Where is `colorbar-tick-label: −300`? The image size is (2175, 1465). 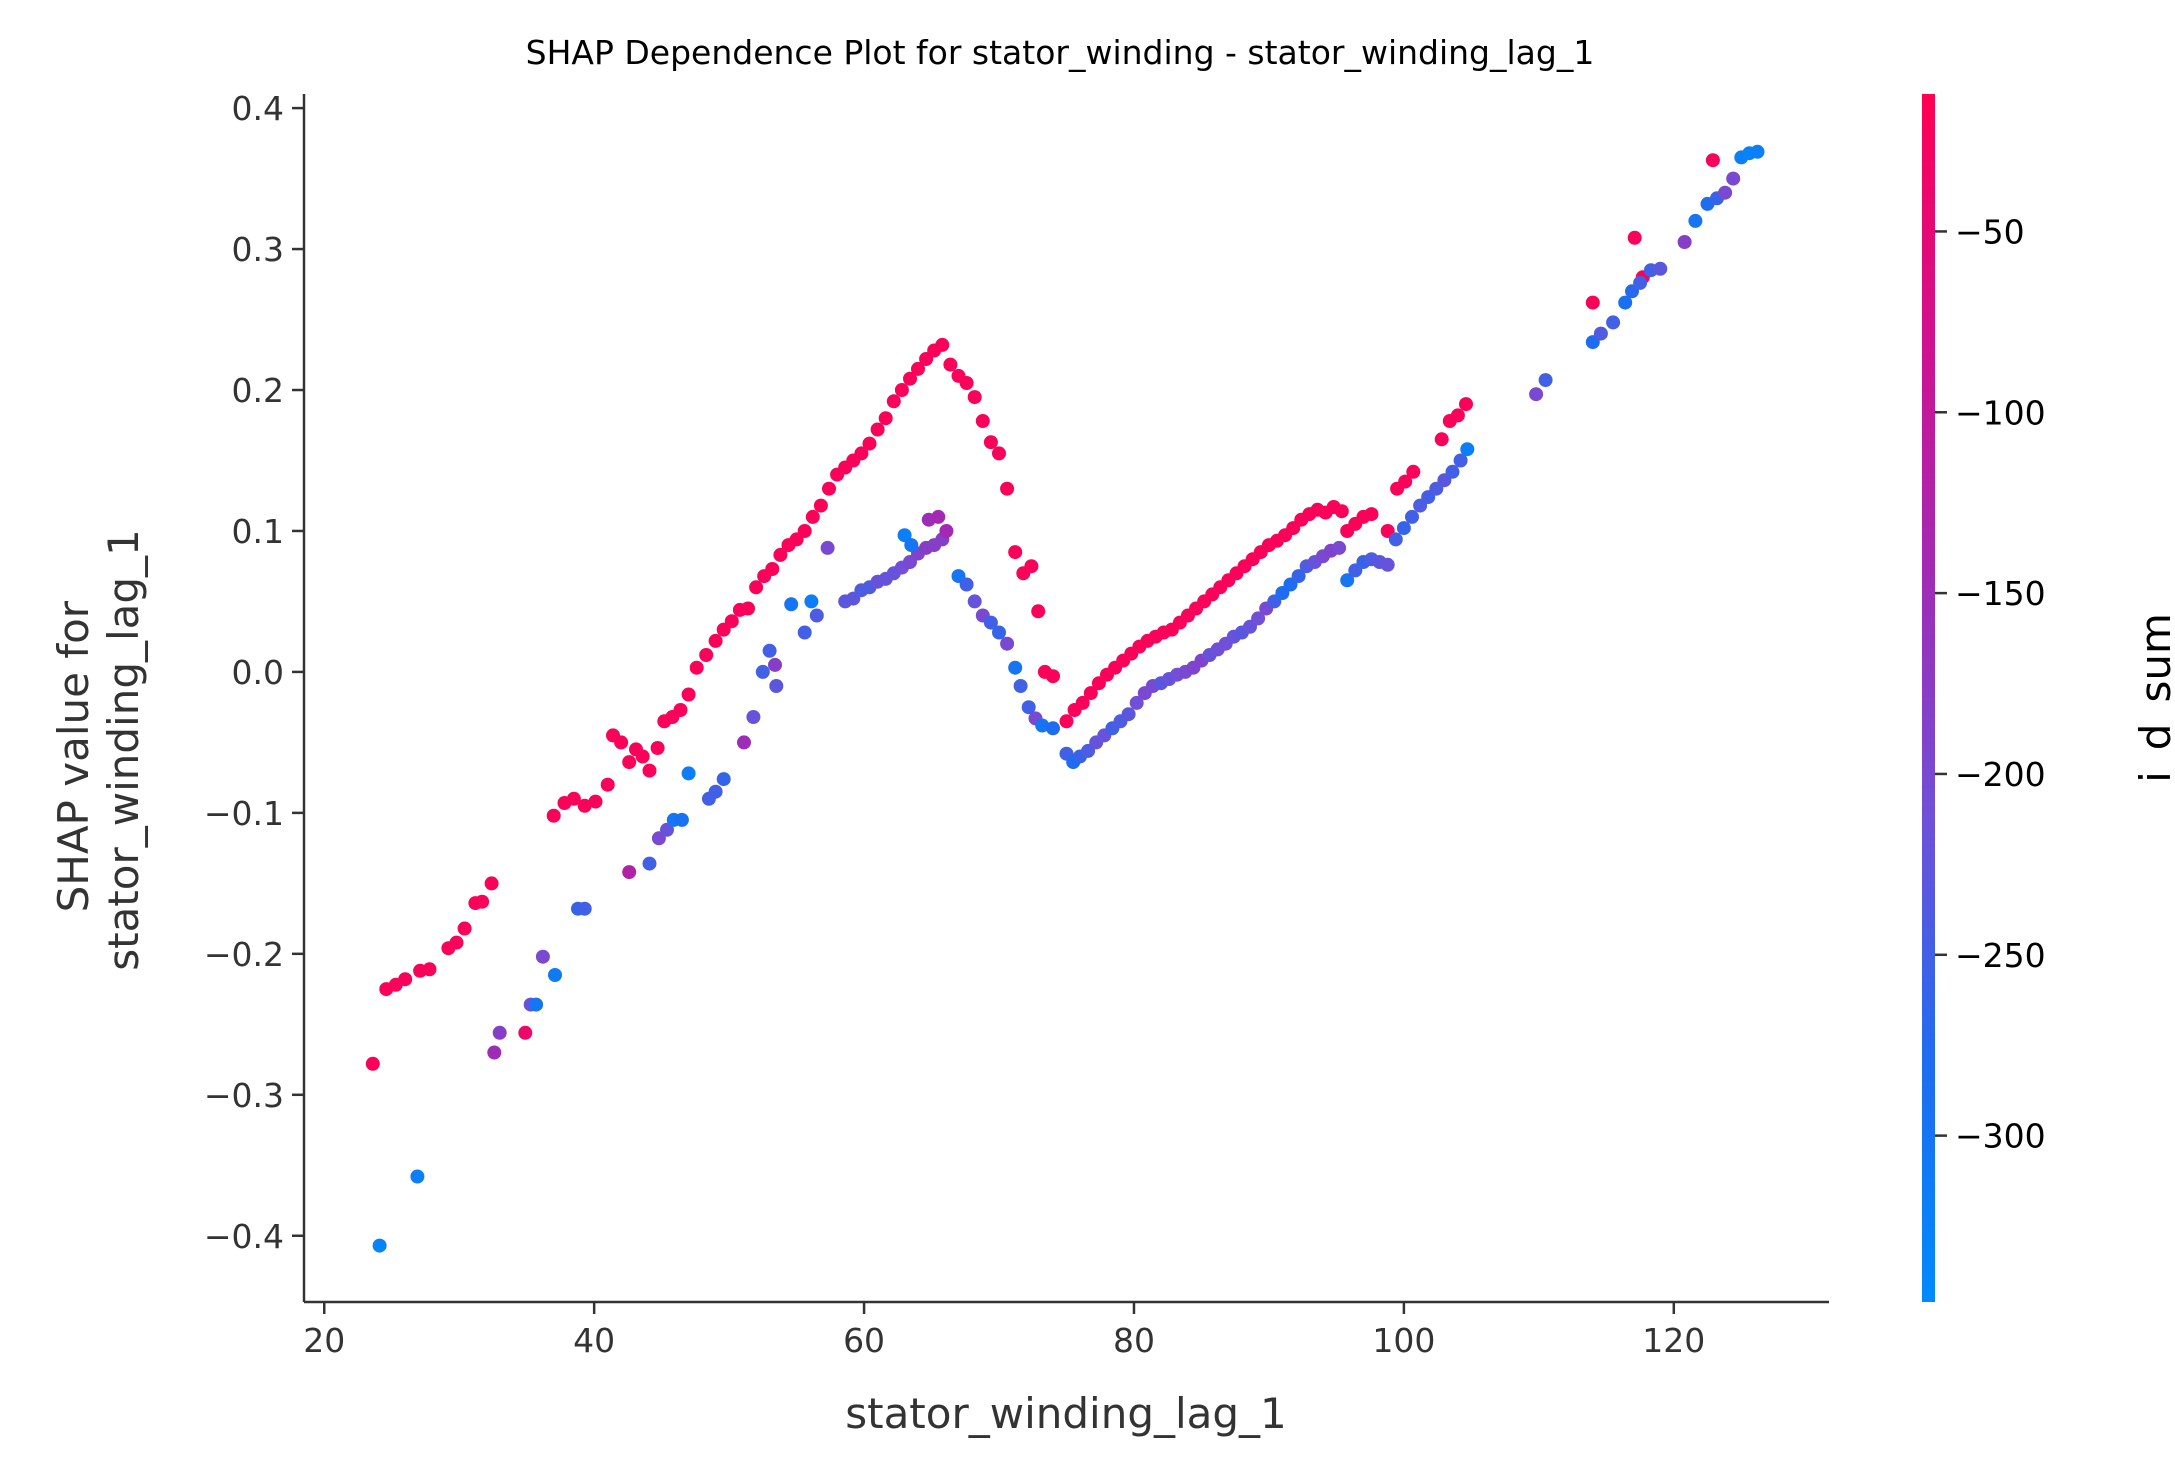
colorbar-tick-label: −300 is located at coordinates (2000, 1136).